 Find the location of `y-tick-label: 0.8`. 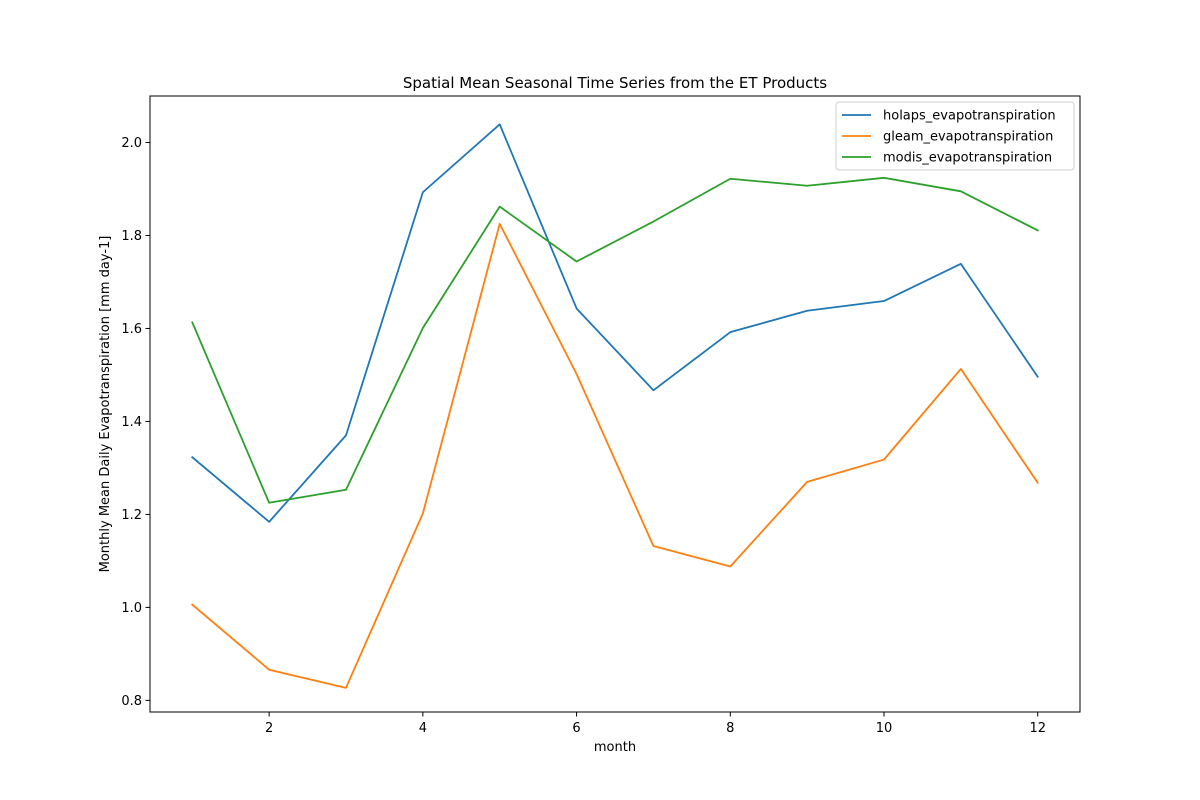

y-tick-label: 0.8 is located at coordinates (131, 701).